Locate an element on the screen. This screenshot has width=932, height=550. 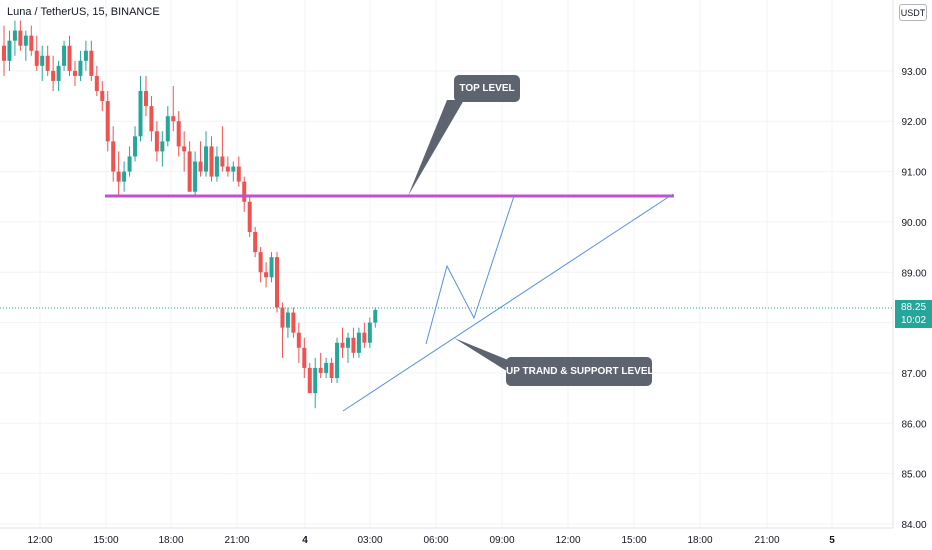
price-tick-label: 86.00 is located at coordinates (913, 424).